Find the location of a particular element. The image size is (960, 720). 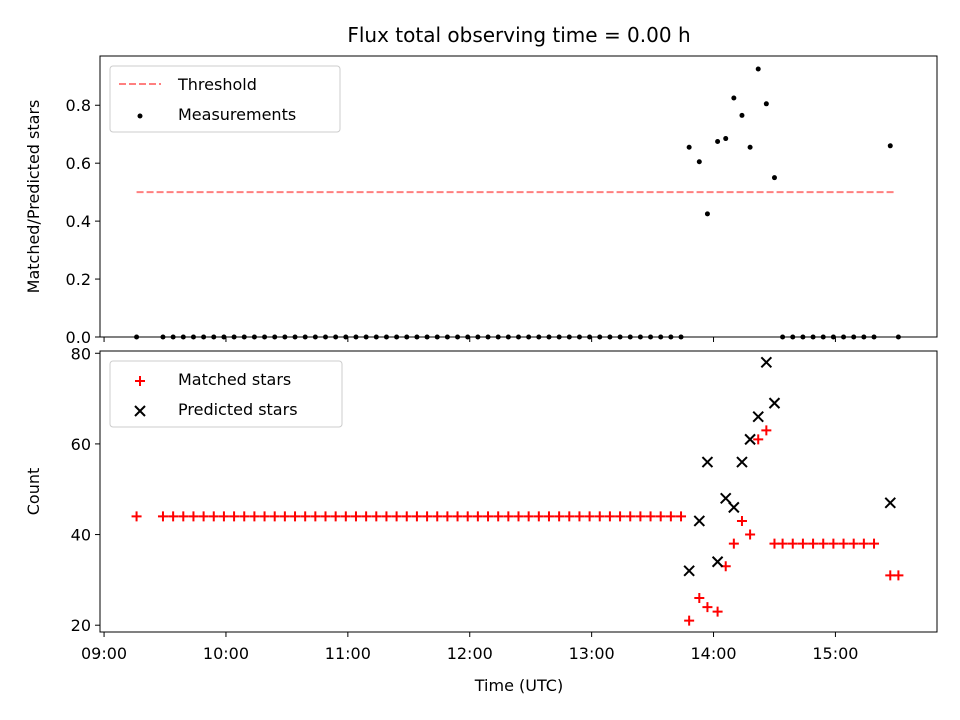

x-tick-label: 14:00 is located at coordinates (713, 653).